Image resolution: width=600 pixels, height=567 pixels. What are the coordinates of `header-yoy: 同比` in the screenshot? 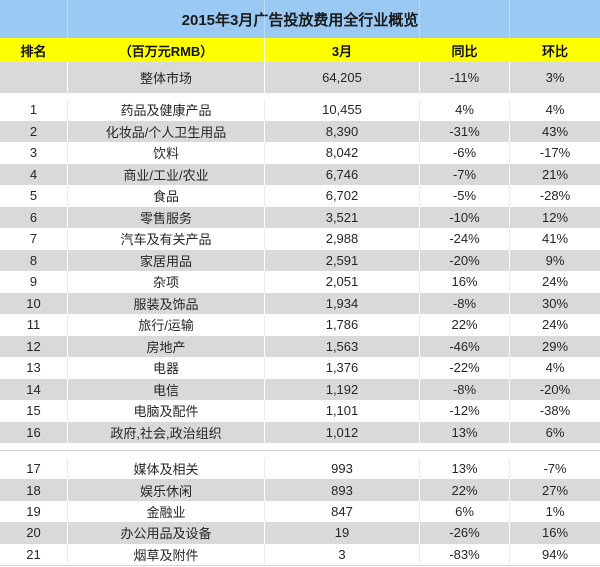 It's located at (465, 50).